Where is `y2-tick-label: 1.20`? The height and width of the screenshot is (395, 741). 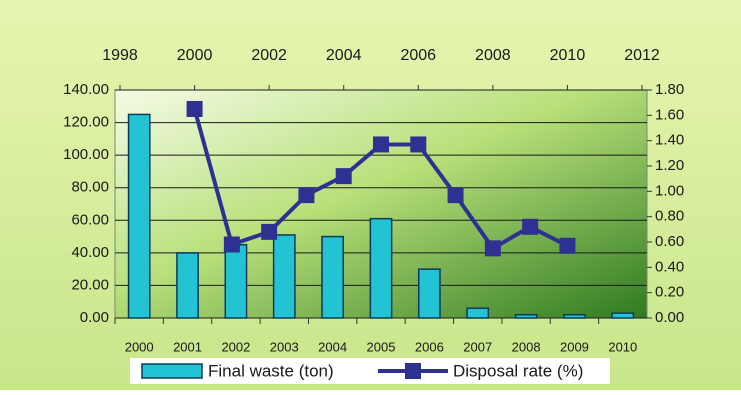
y2-tick-label: 1.20 is located at coordinates (669, 165).